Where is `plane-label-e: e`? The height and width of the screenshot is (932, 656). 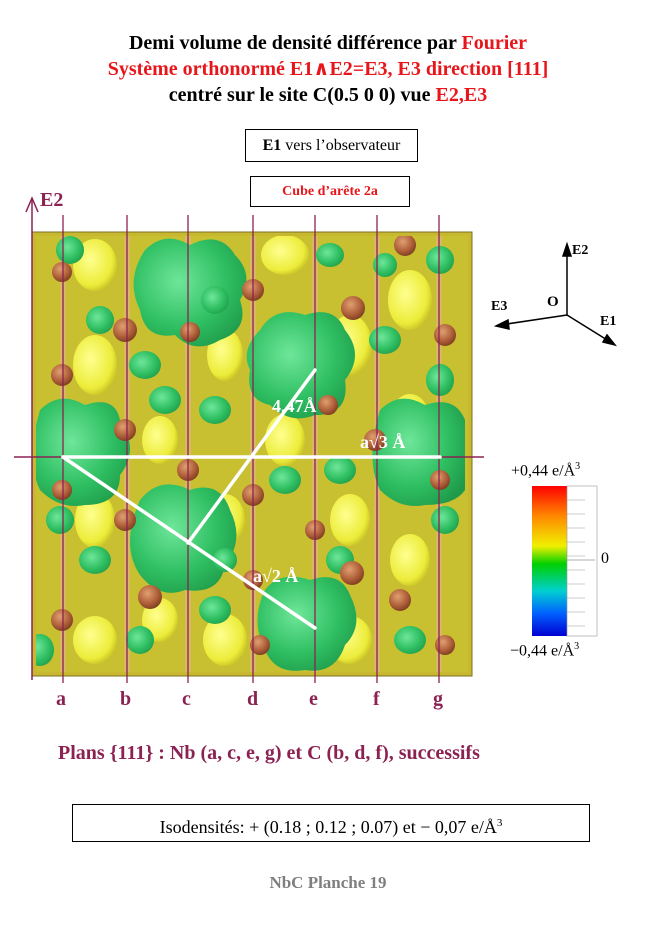
plane-label-e: e is located at coordinates (313, 699).